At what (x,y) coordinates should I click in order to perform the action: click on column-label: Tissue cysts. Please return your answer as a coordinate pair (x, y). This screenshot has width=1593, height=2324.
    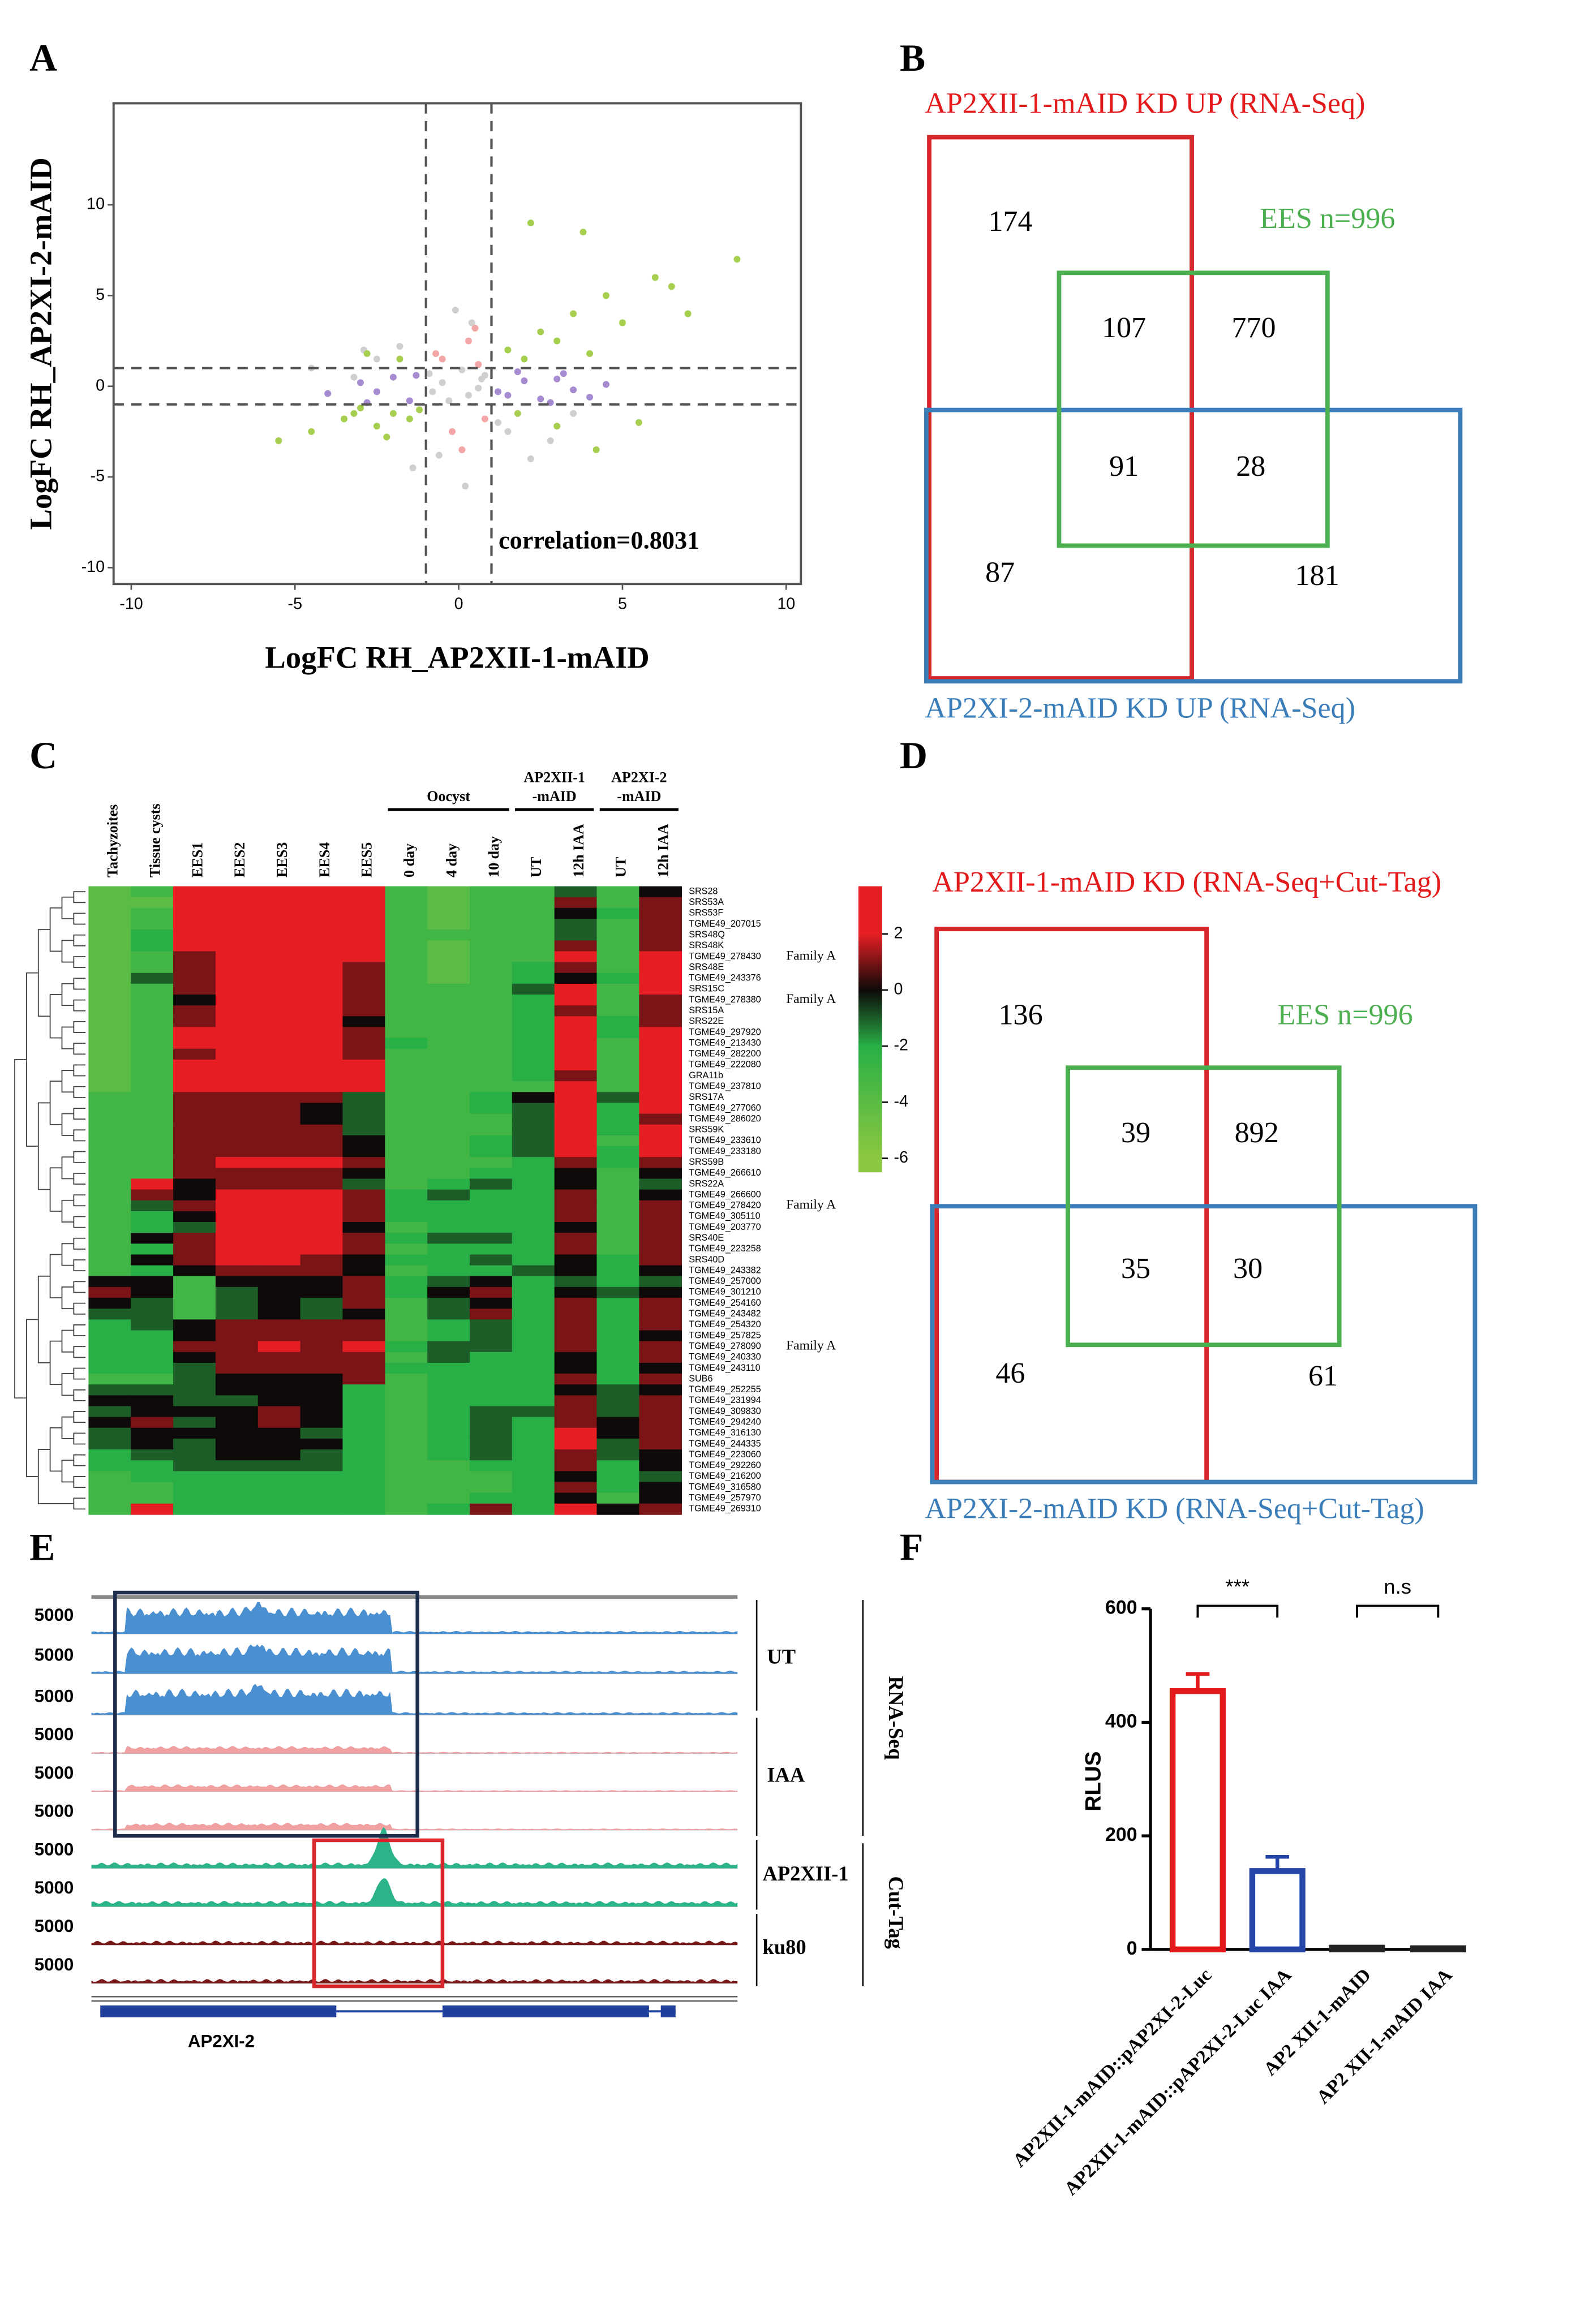
    Looking at the image, I should click on (155, 840).